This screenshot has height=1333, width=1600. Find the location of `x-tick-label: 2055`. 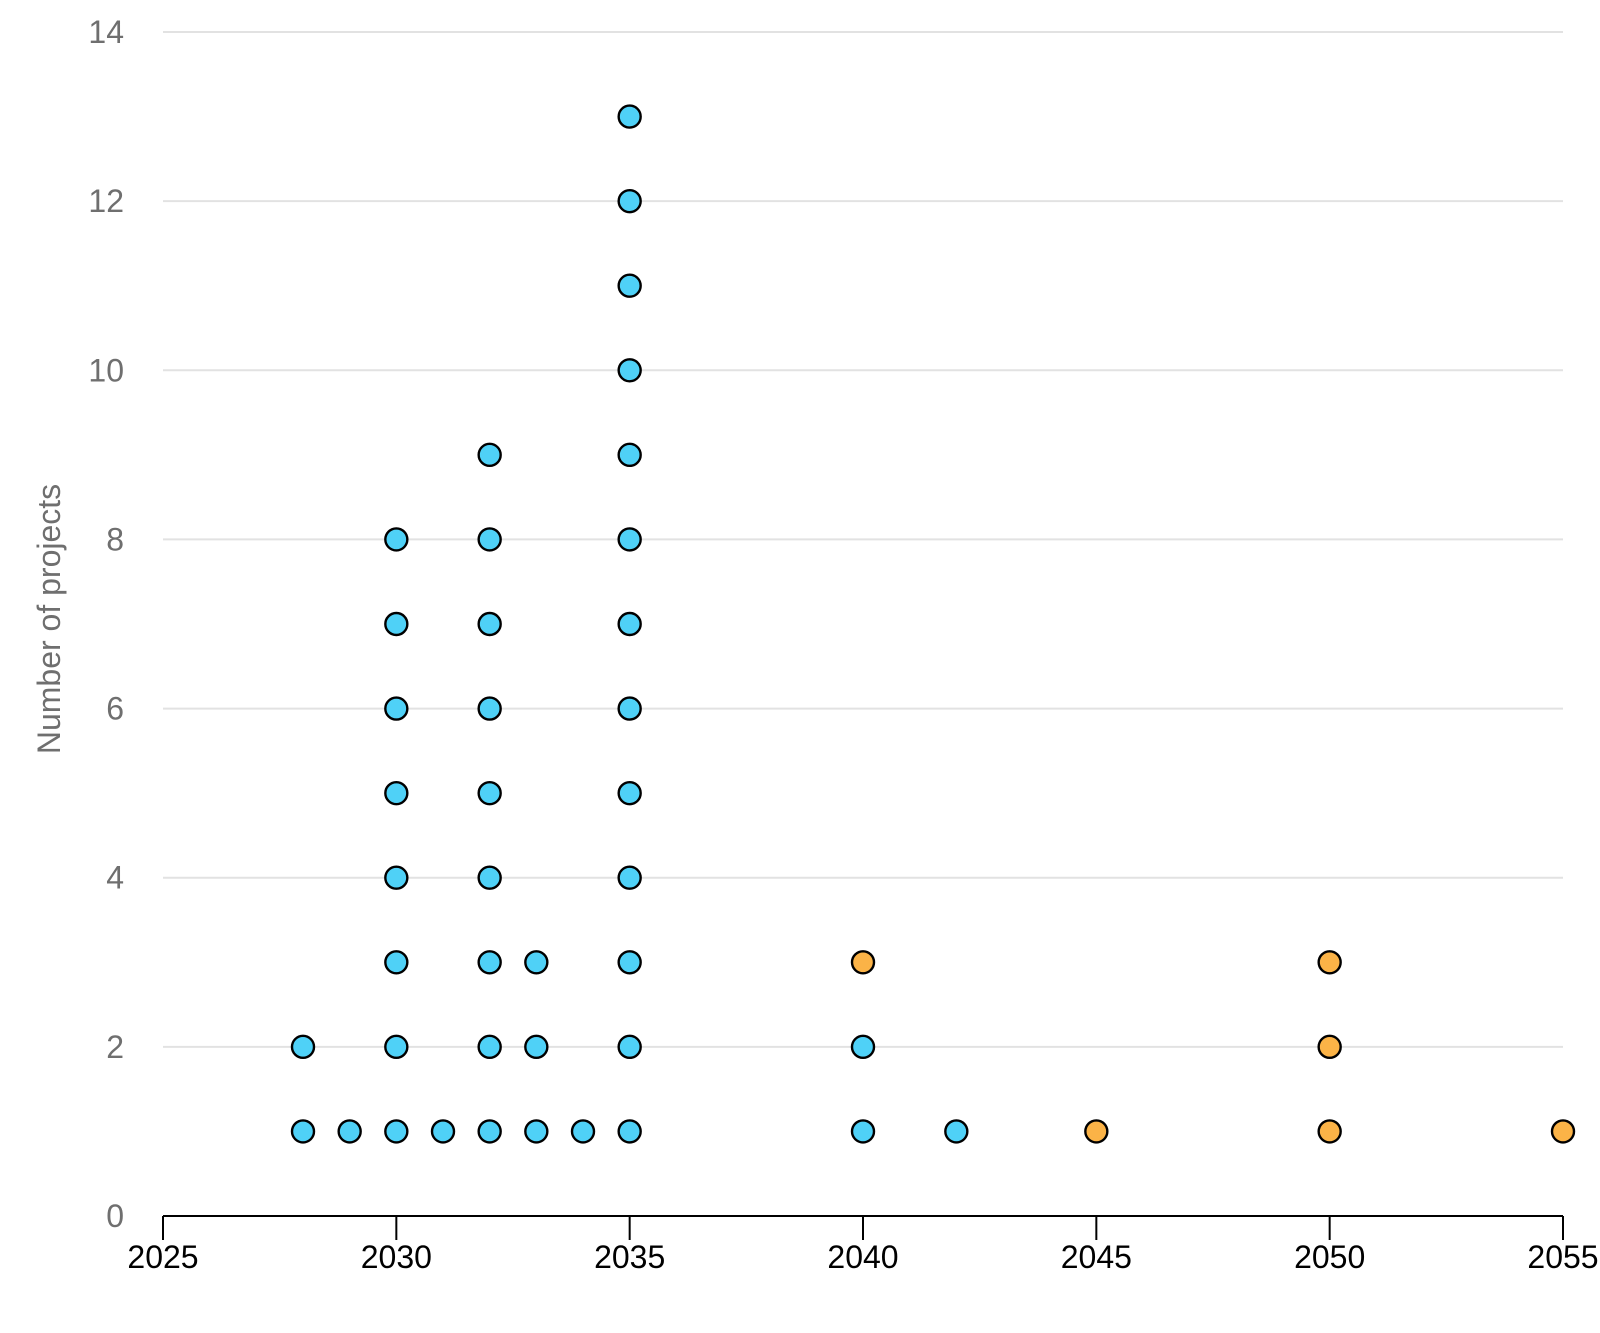

x-tick-label: 2055 is located at coordinates (1562, 1257).